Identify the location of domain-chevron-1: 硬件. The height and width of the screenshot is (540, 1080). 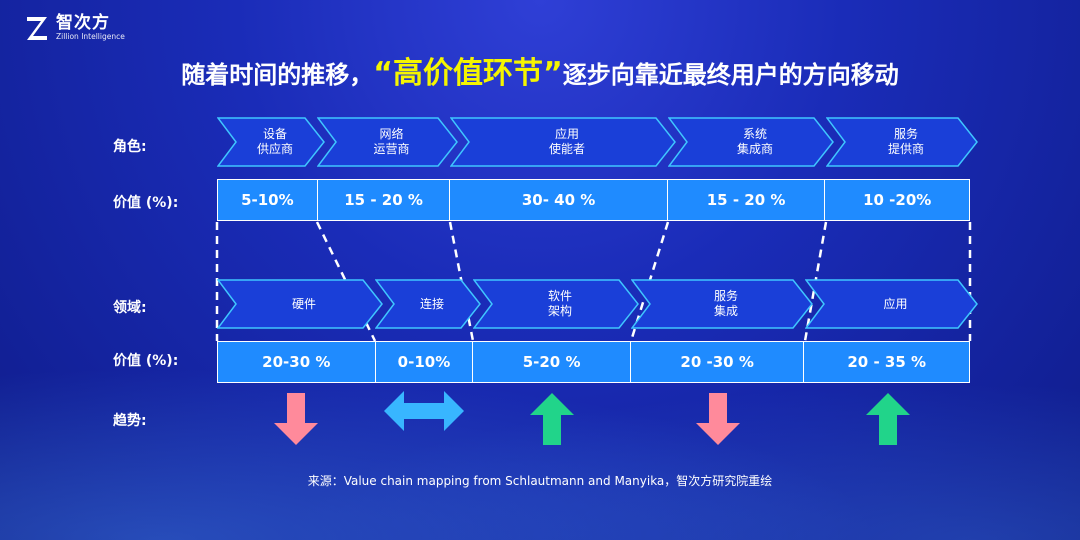
(300, 304).